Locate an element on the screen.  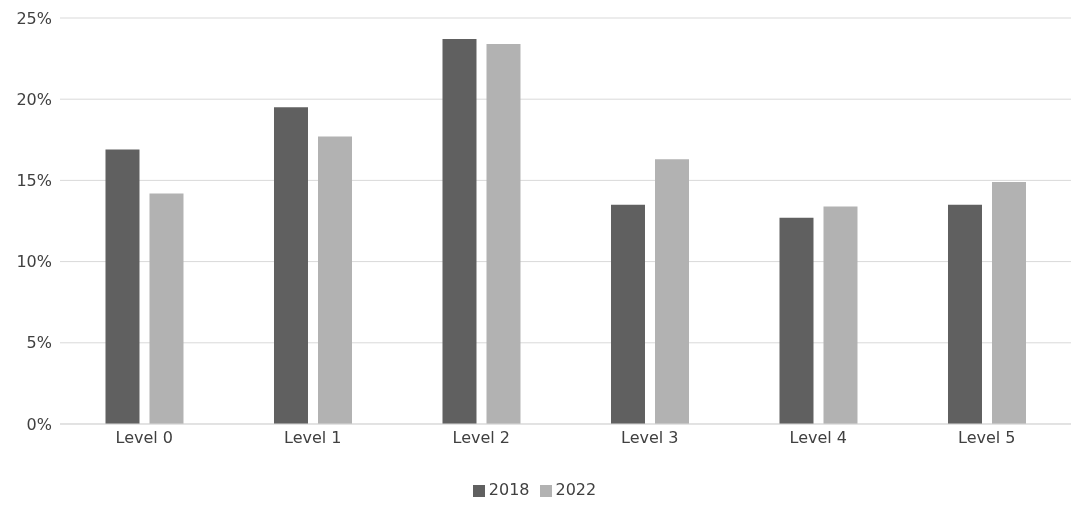
y-tick-label: 10% is located at coordinates (34, 262).